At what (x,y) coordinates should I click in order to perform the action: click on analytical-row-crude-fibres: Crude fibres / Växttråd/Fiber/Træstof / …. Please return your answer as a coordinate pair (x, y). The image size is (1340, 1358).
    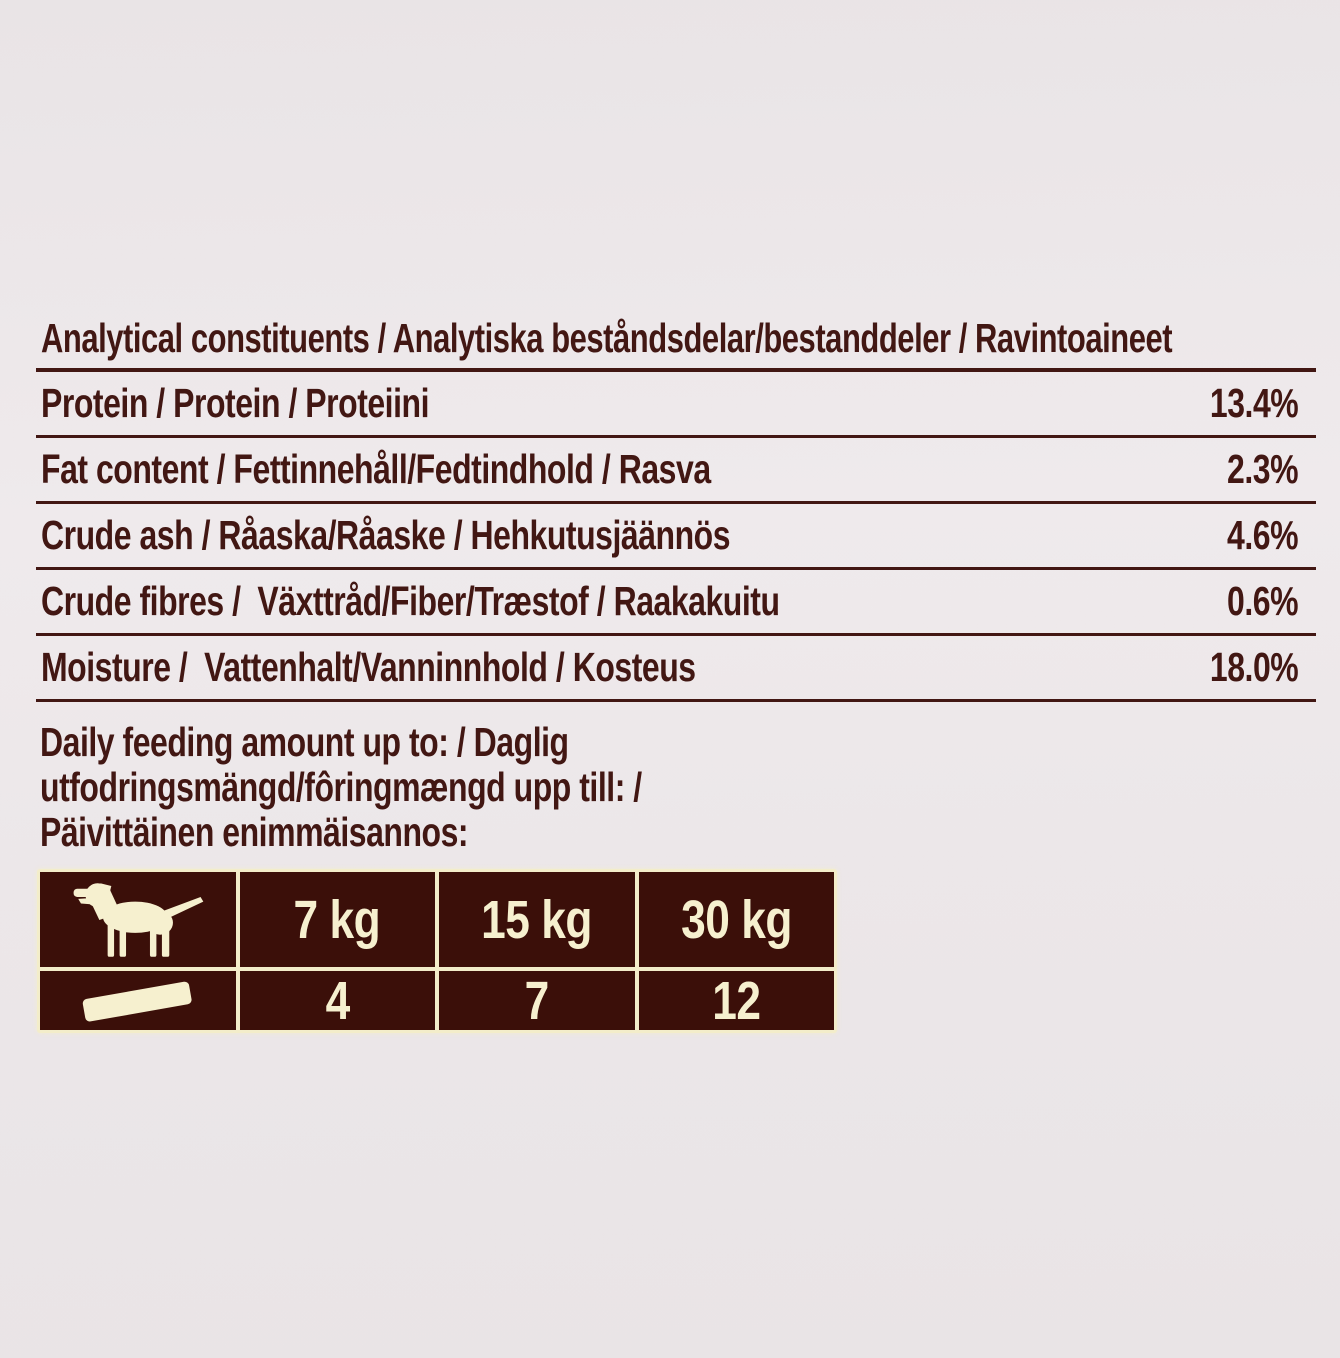
    Looking at the image, I should click on (676, 603).